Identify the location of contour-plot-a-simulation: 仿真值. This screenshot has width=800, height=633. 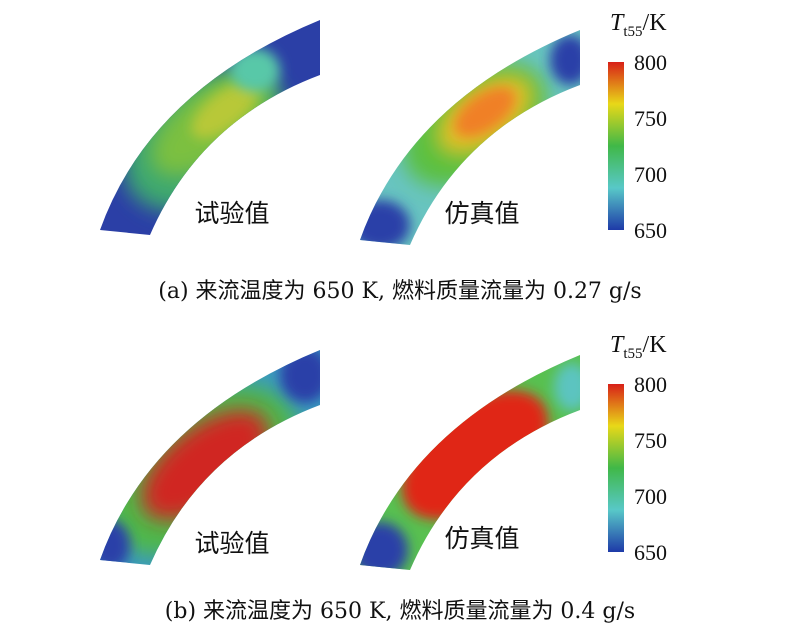
(470, 137).